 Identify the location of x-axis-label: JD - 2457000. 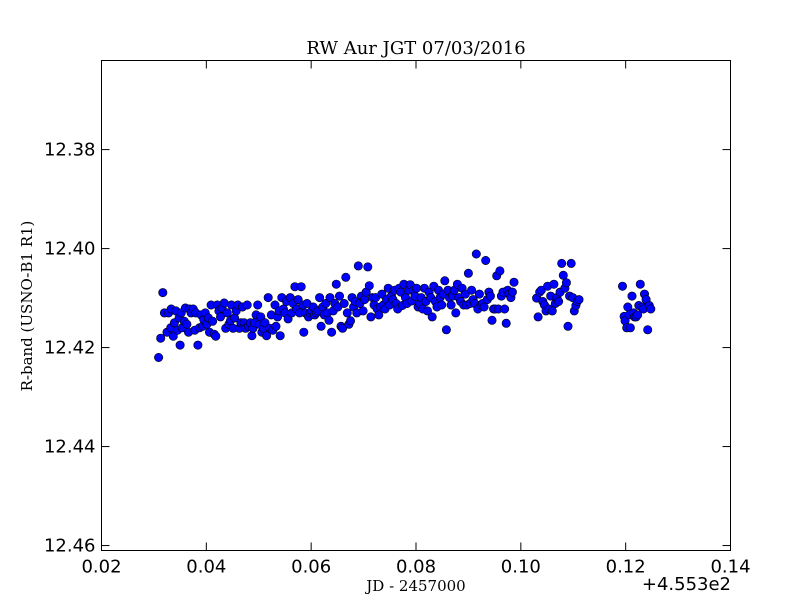
(414, 586).